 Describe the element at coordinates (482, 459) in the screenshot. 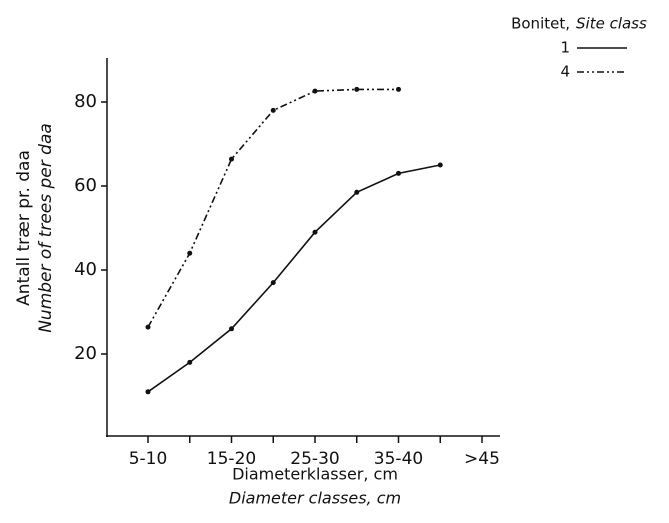

I see `x-tick-label: >45` at that location.